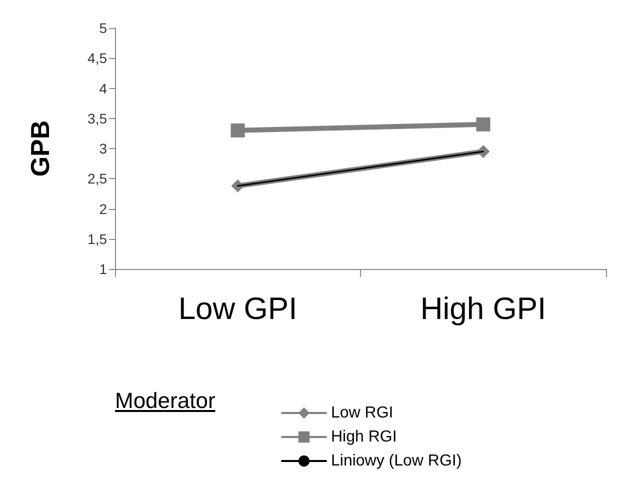 Image resolution: width=617 pixels, height=483 pixels. What do you see at coordinates (483, 308) in the screenshot?
I see `x-tick-label: High GPI` at bounding box center [483, 308].